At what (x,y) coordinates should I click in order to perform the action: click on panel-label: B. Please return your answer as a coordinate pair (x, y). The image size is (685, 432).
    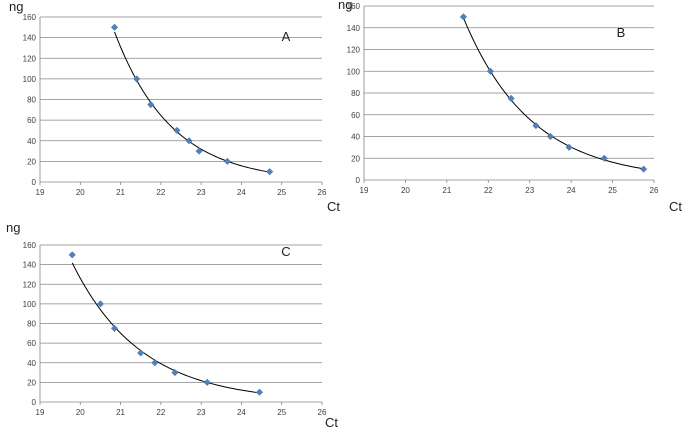
    Looking at the image, I should click on (621, 32).